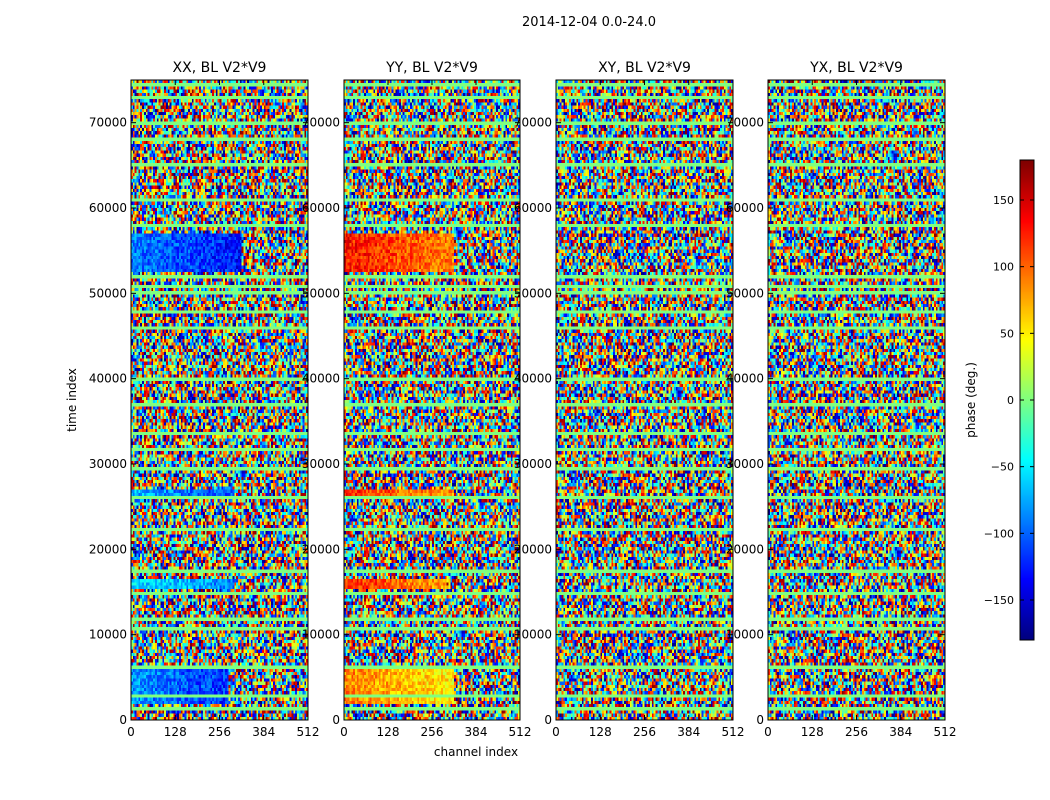  Describe the element at coordinates (476, 752) in the screenshot. I see `x-axis-label: channel index` at that location.